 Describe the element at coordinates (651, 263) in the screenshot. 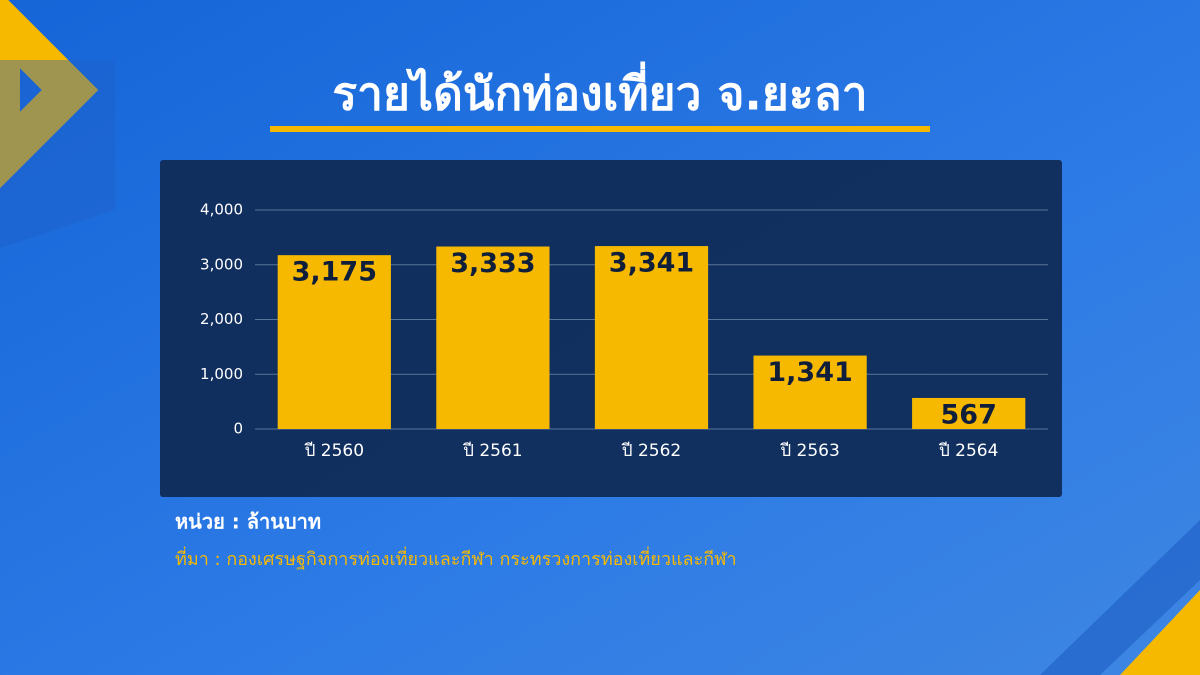

I see `value-label: 3,341` at that location.